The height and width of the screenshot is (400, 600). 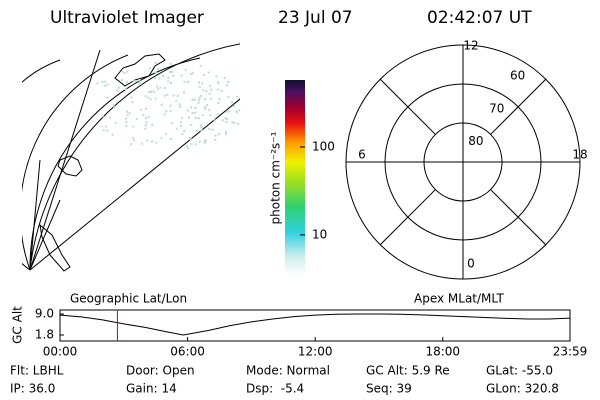 What do you see at coordinates (362, 155) in the screenshot?
I see `mlt-label: 6` at bounding box center [362, 155].